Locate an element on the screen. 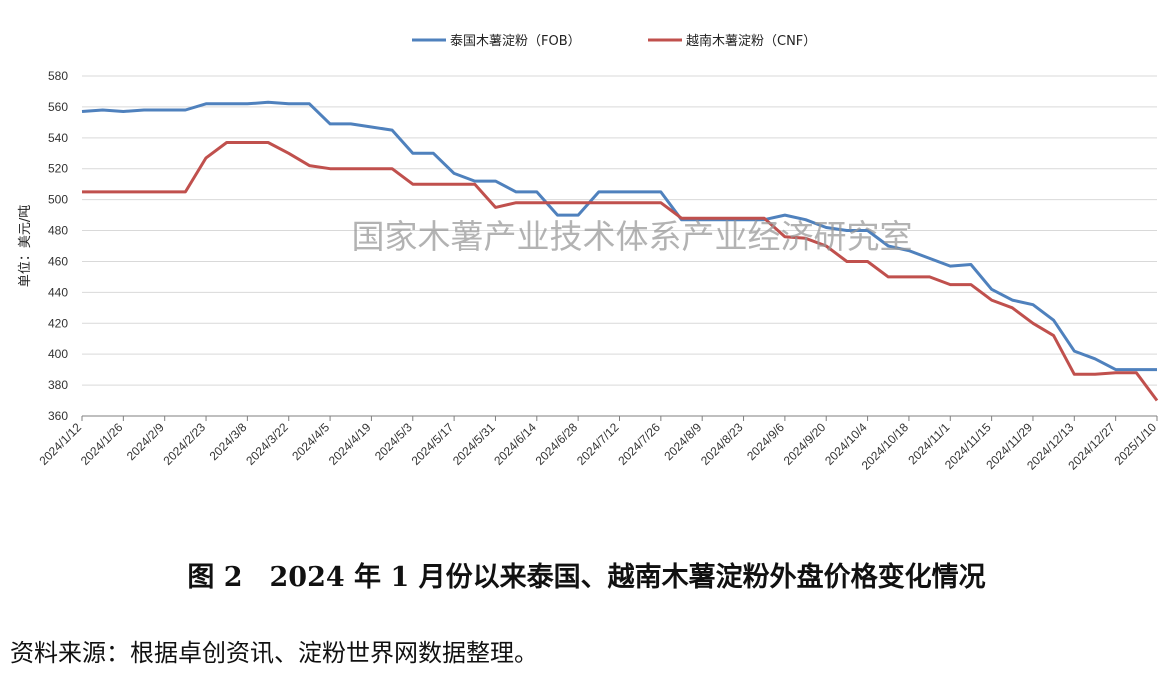 The image size is (1173, 682). y-tick-label: 360 is located at coordinates (58, 416).